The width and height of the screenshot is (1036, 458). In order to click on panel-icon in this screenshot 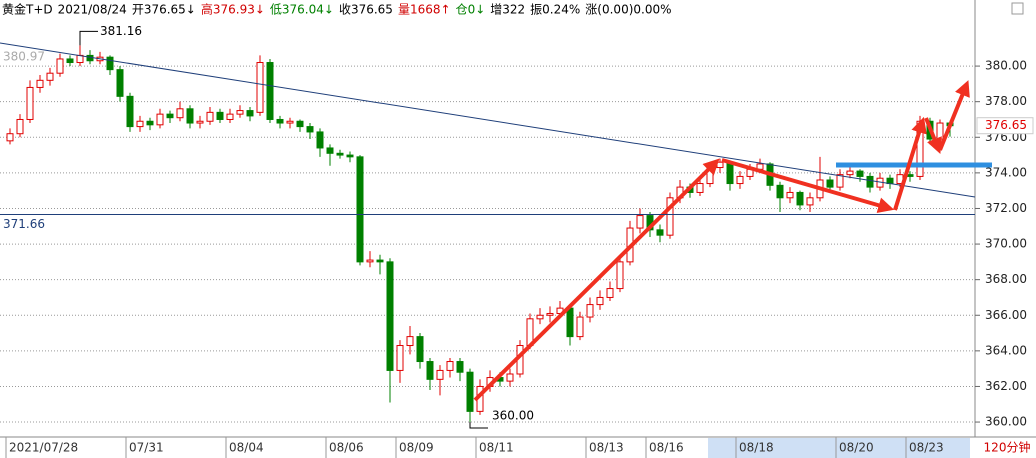, I will do `click(1017, 8)`.